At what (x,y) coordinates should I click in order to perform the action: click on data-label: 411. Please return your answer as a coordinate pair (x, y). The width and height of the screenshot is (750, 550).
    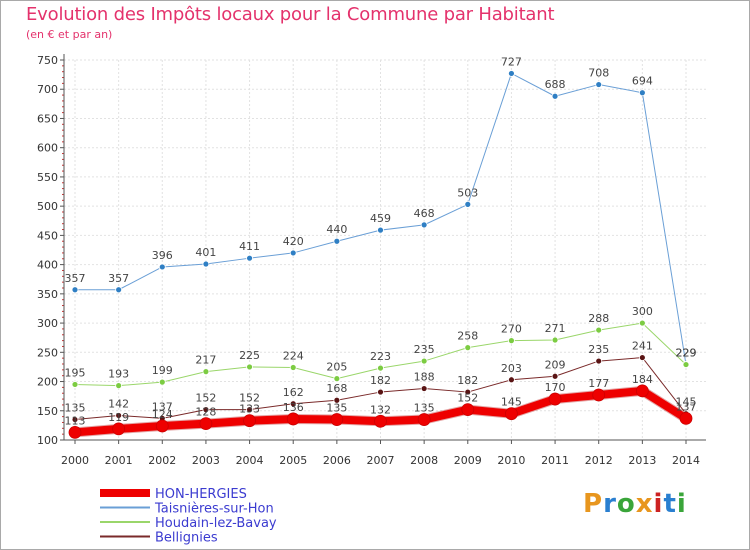
    Looking at the image, I should click on (249, 246).